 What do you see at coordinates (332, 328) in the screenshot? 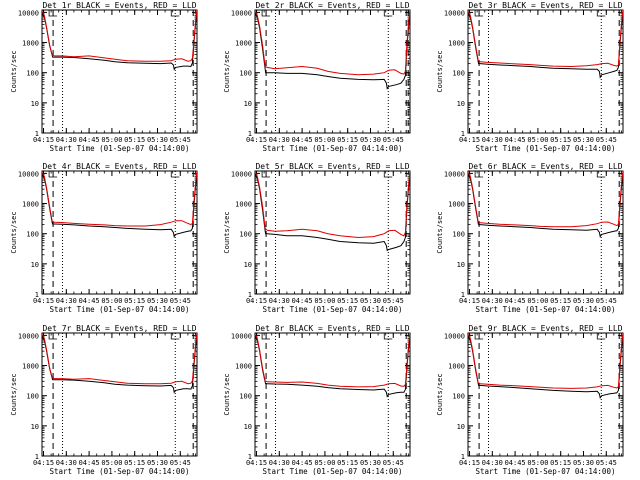
I see `chart-title: Det 8r BLACK = Events, RED = LLD` at bounding box center [332, 328].